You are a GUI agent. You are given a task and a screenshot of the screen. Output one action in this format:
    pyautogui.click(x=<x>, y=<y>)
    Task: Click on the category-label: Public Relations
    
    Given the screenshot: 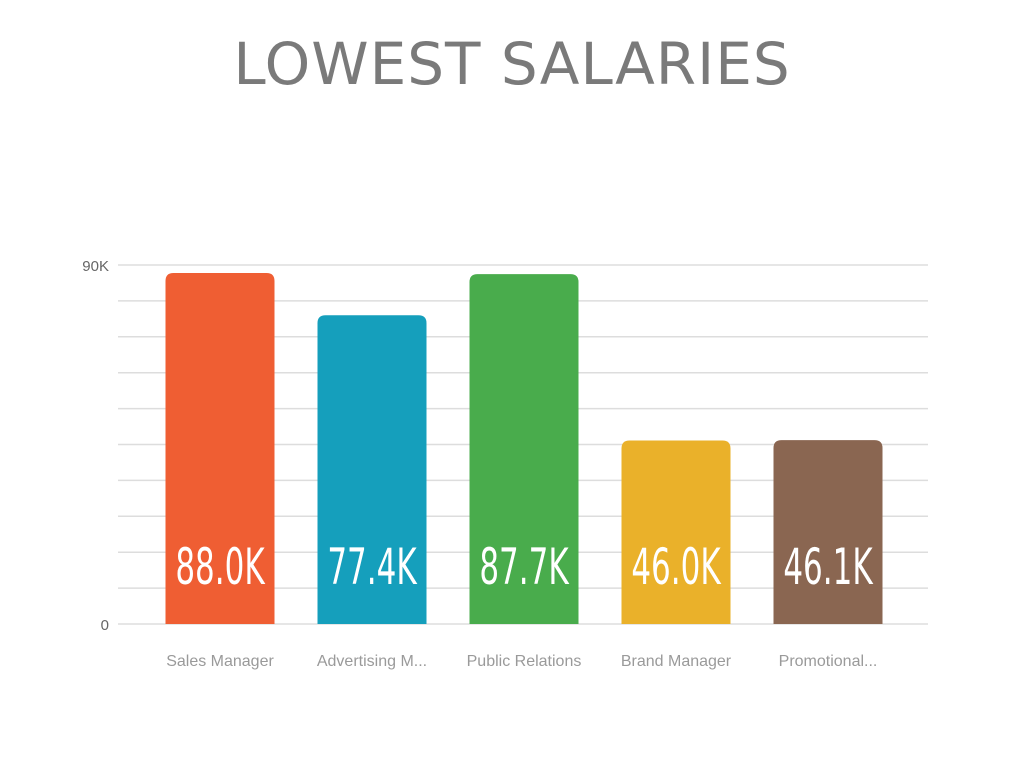 What is the action you would take?
    pyautogui.click(x=524, y=661)
    